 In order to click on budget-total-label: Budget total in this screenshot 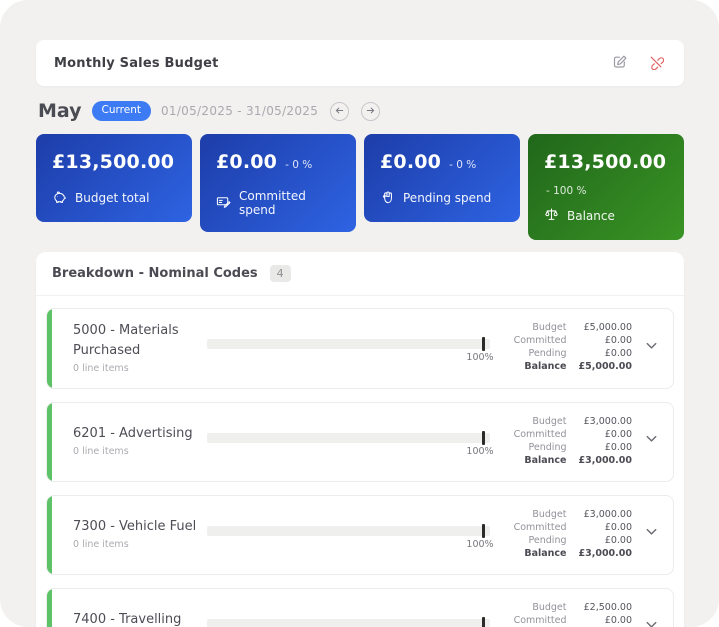, I will do `click(112, 197)`.